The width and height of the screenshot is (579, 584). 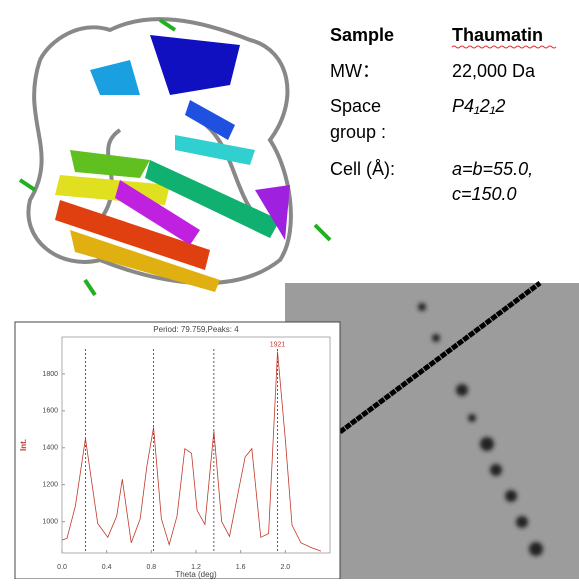 I want to click on x-axis-label: Theta (deg), so click(x=196, y=574).